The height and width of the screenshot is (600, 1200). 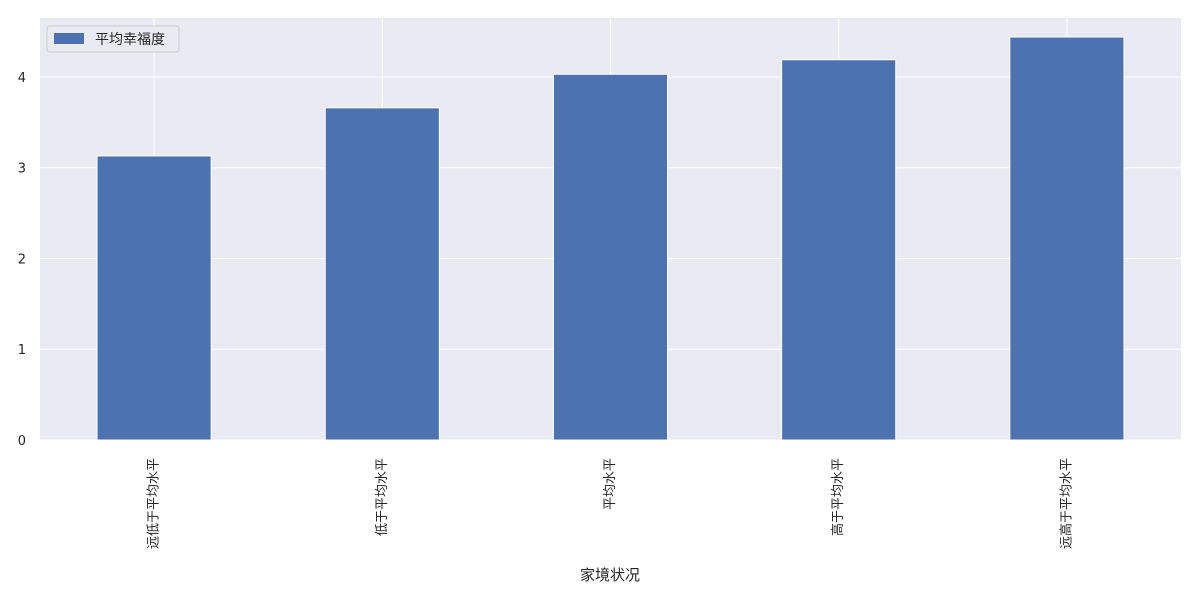 I want to click on y-tick-label: 0, so click(x=22, y=441).